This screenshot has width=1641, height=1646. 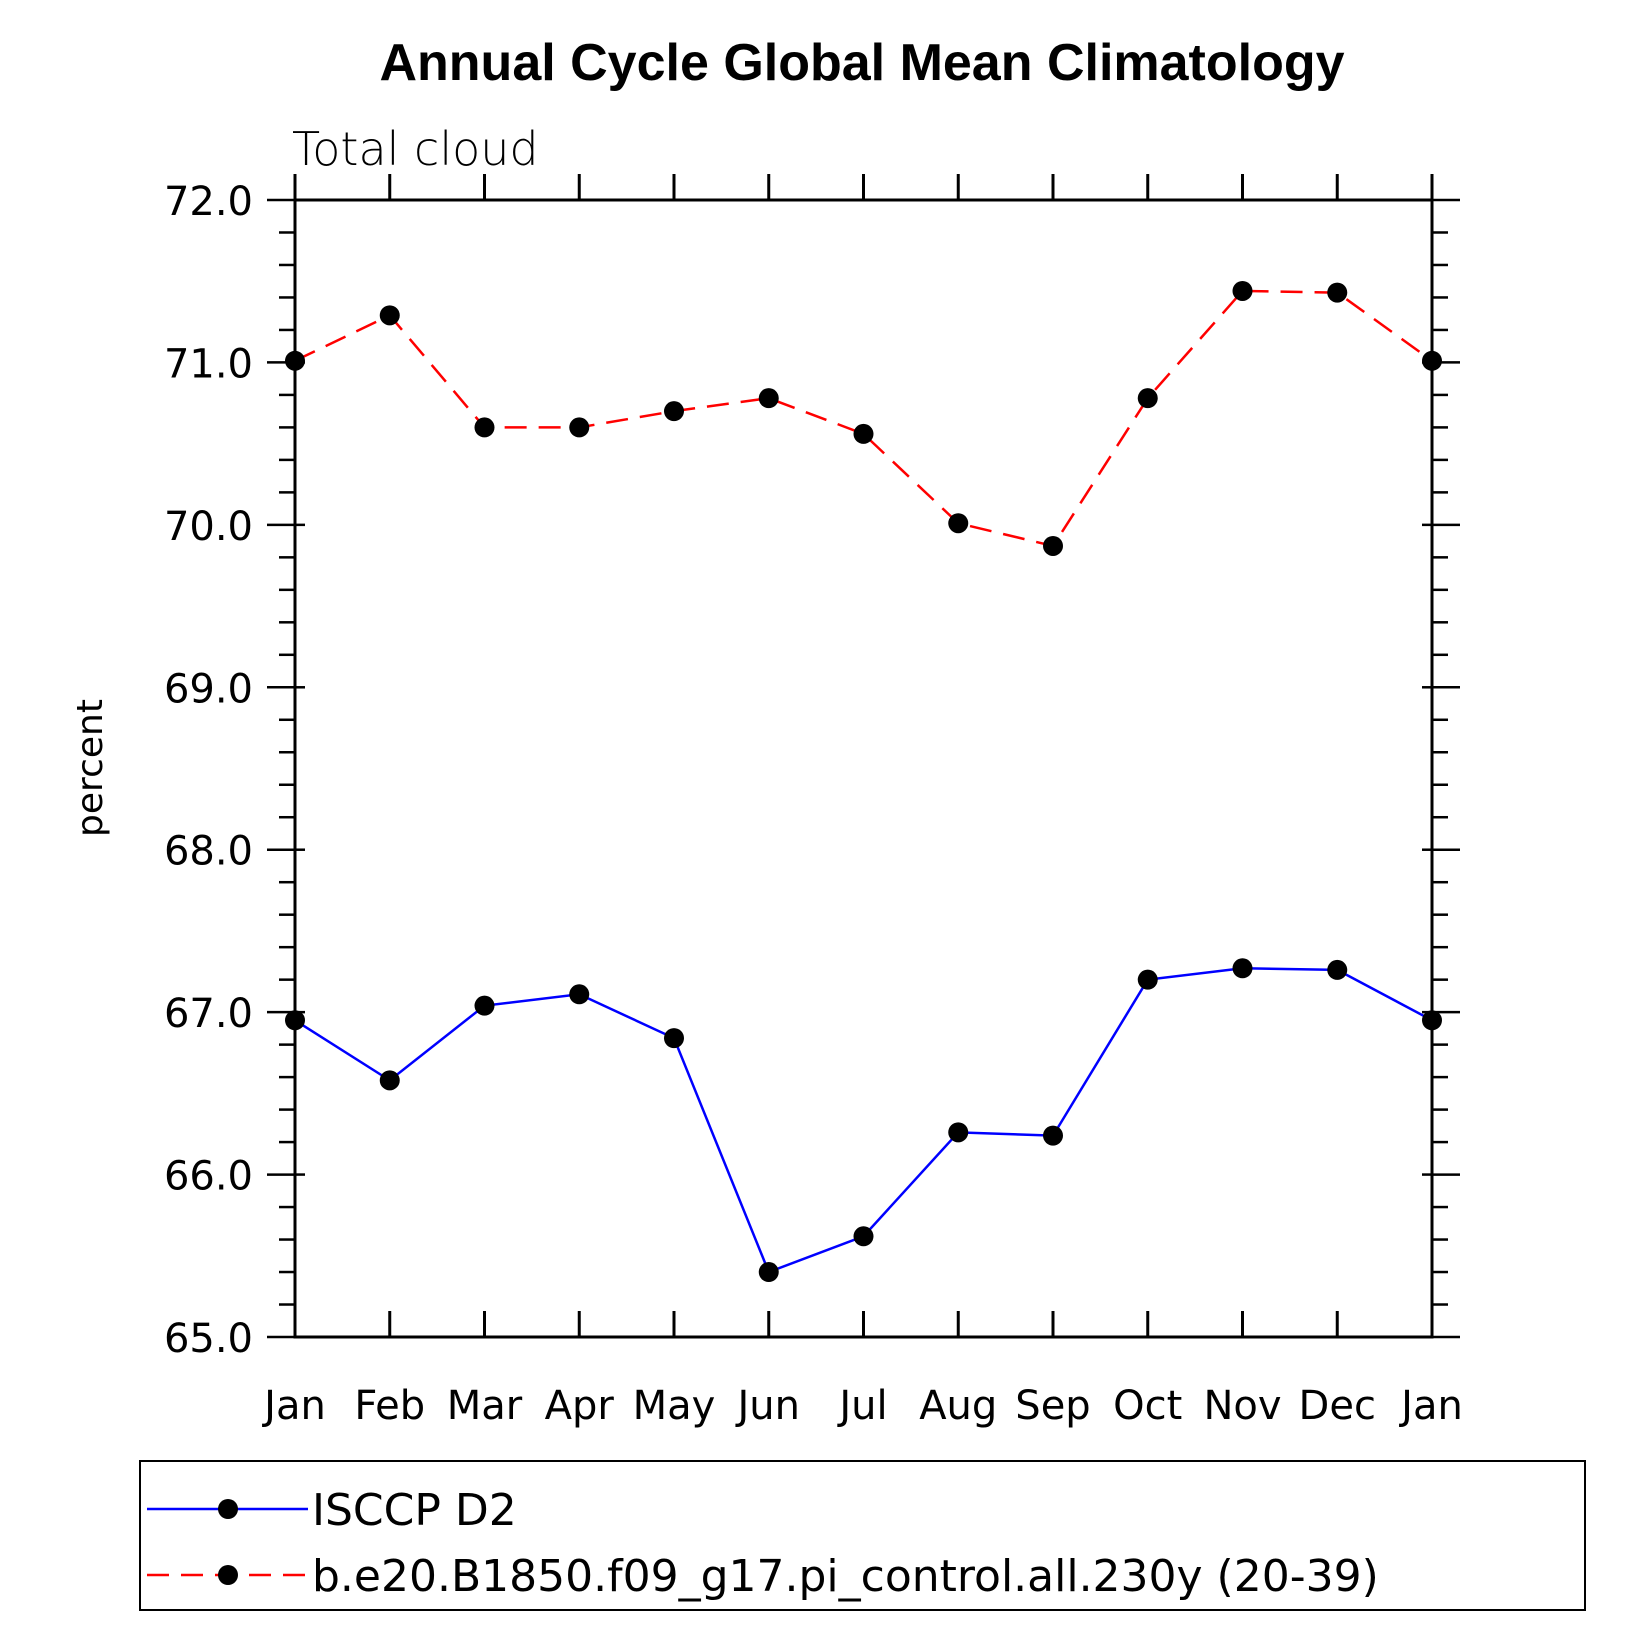 I want to click on y-tick-label: 69.0, so click(x=208, y=689).